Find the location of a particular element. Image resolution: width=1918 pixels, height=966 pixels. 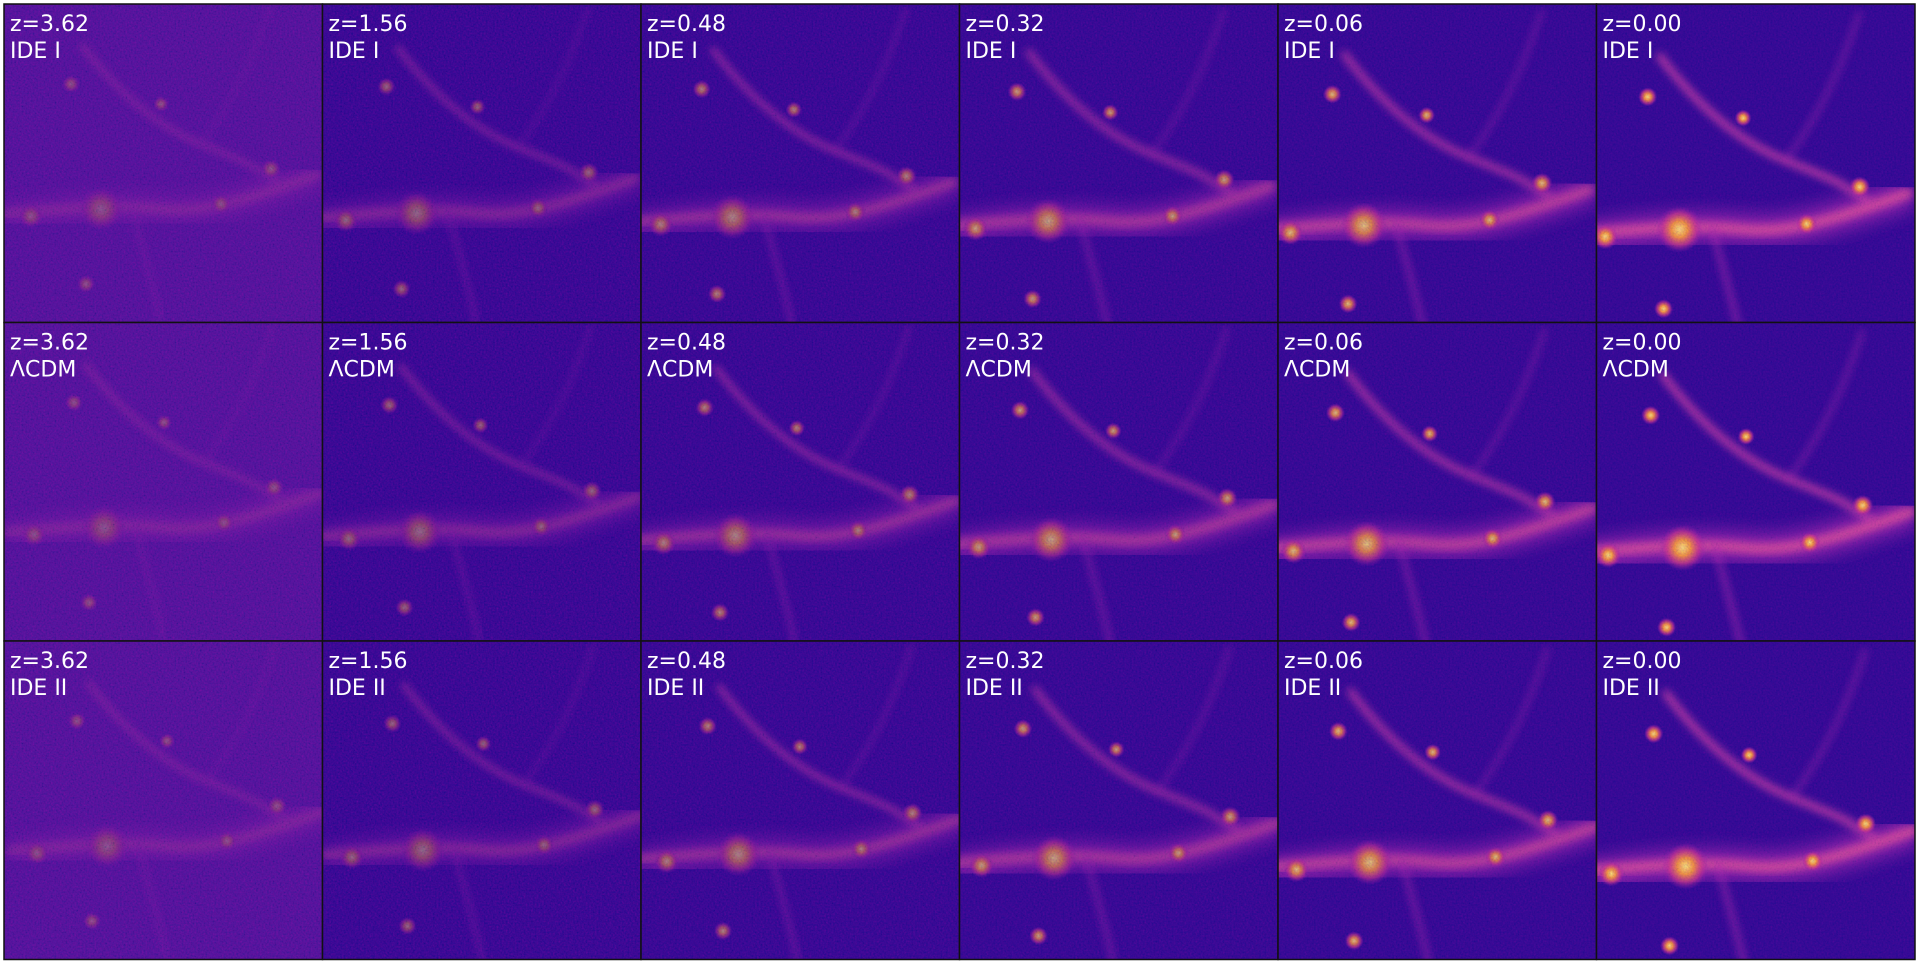

panel-border is located at coordinates (1755, 800).